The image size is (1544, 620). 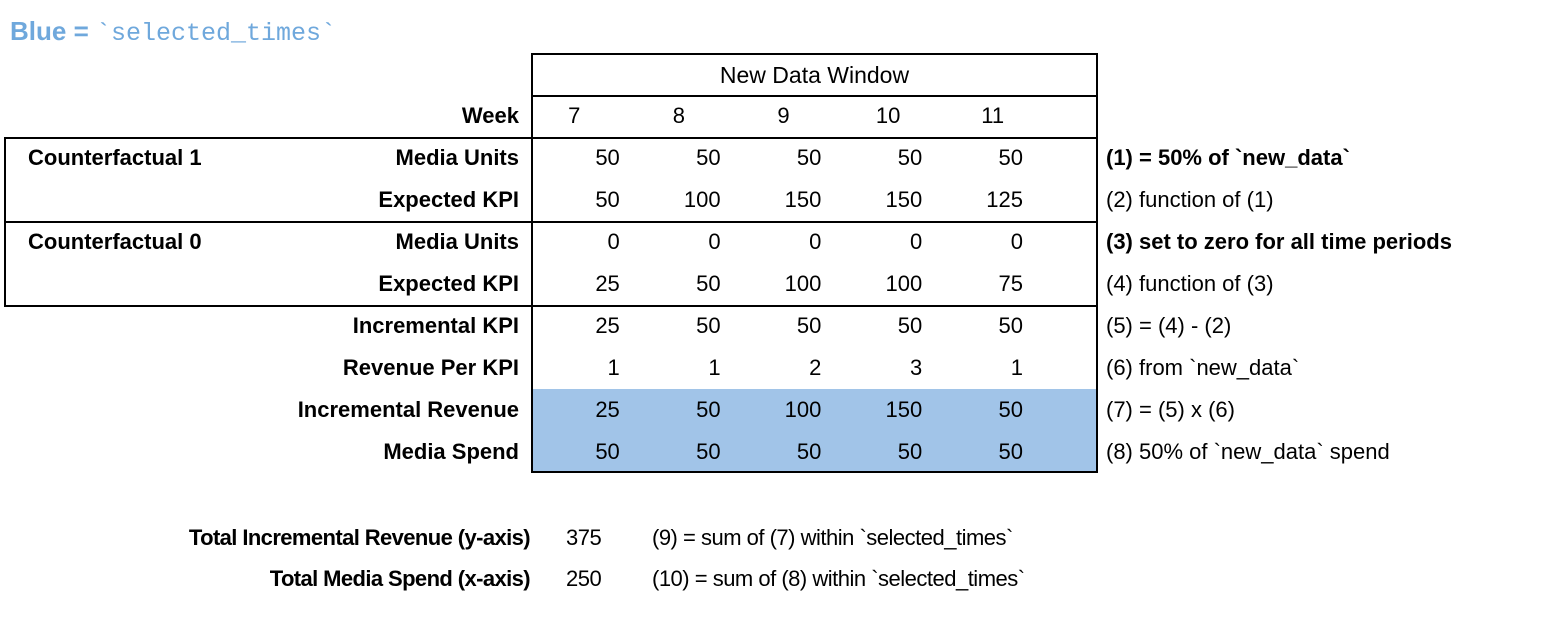 What do you see at coordinates (814, 75) in the screenshot?
I see `new-data-window-header: New Data Window` at bounding box center [814, 75].